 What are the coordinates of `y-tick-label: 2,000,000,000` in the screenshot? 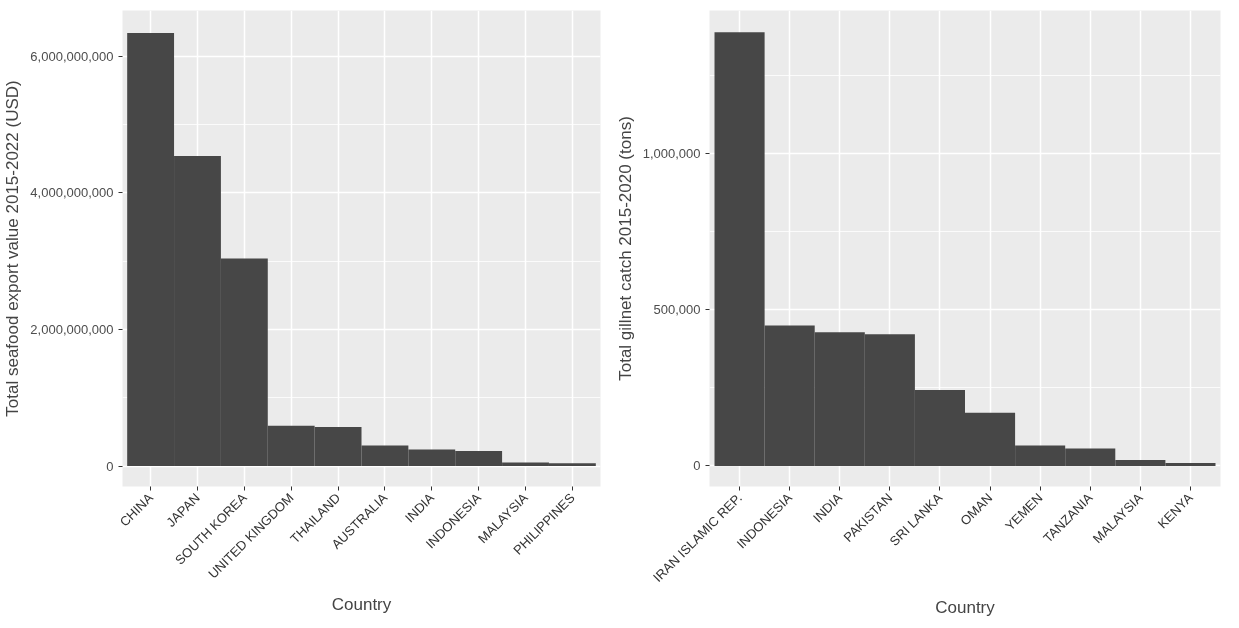 It's located at (72, 329).